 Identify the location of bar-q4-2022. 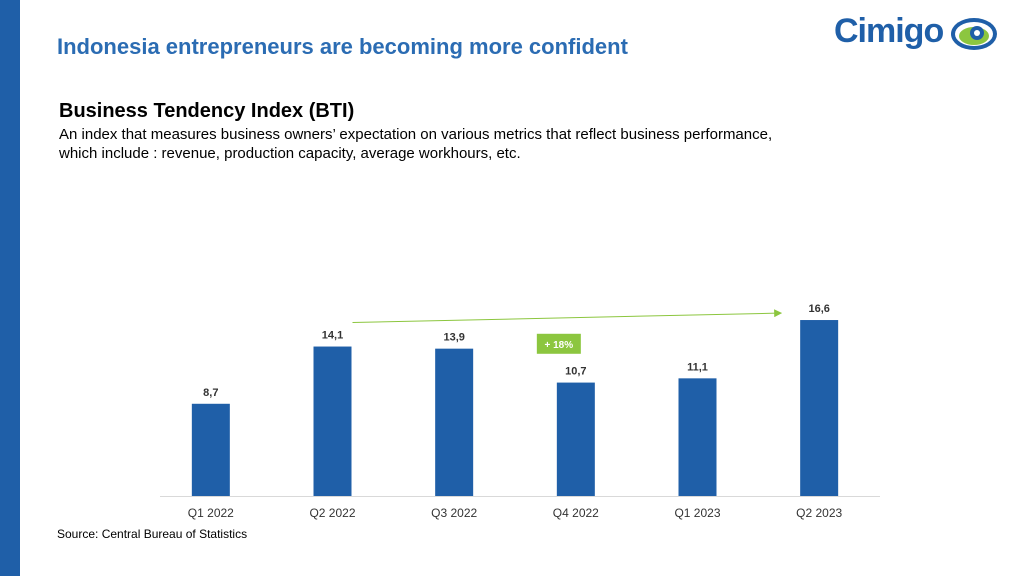
(575, 439).